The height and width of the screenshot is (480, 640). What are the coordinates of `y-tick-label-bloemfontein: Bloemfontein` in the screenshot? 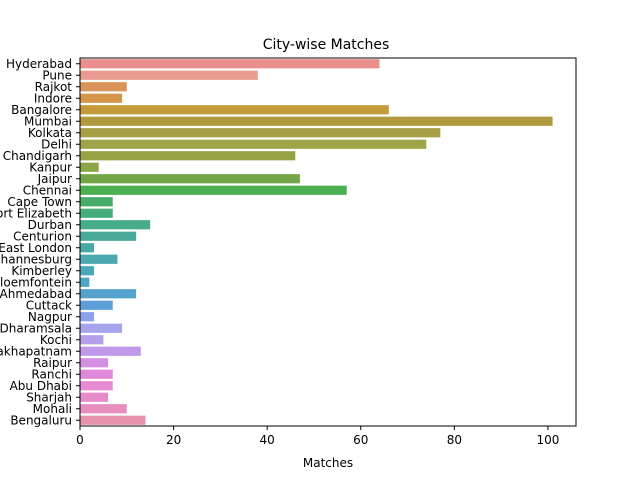 It's located at (36, 282).